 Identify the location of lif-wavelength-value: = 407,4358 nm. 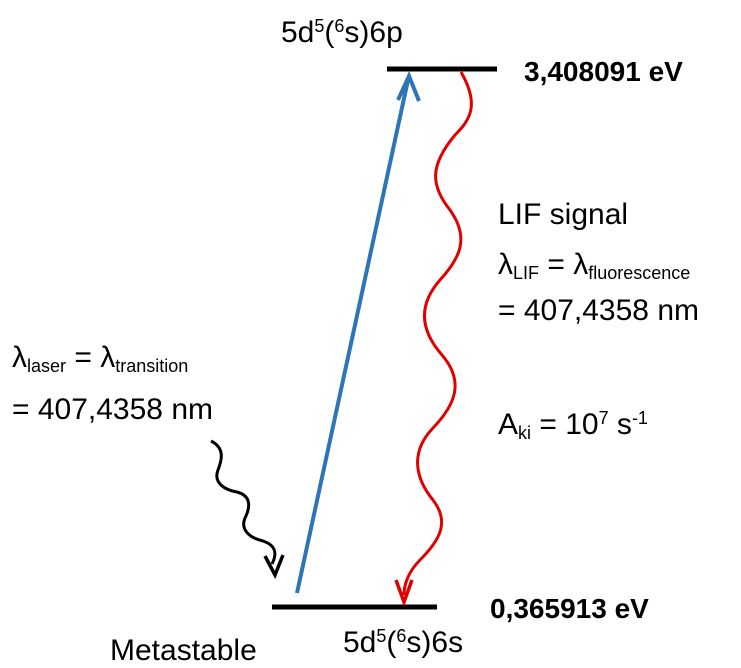
(598, 310).